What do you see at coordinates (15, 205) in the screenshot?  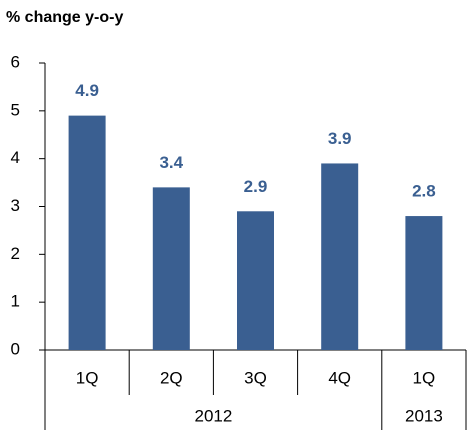 I see `y-tick-label: 3` at bounding box center [15, 205].